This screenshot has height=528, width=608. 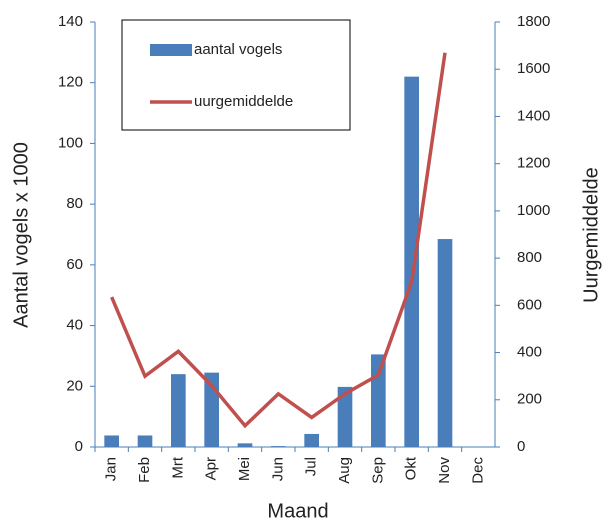 I want to click on x-tick-label: Dec, so click(x=477, y=470).